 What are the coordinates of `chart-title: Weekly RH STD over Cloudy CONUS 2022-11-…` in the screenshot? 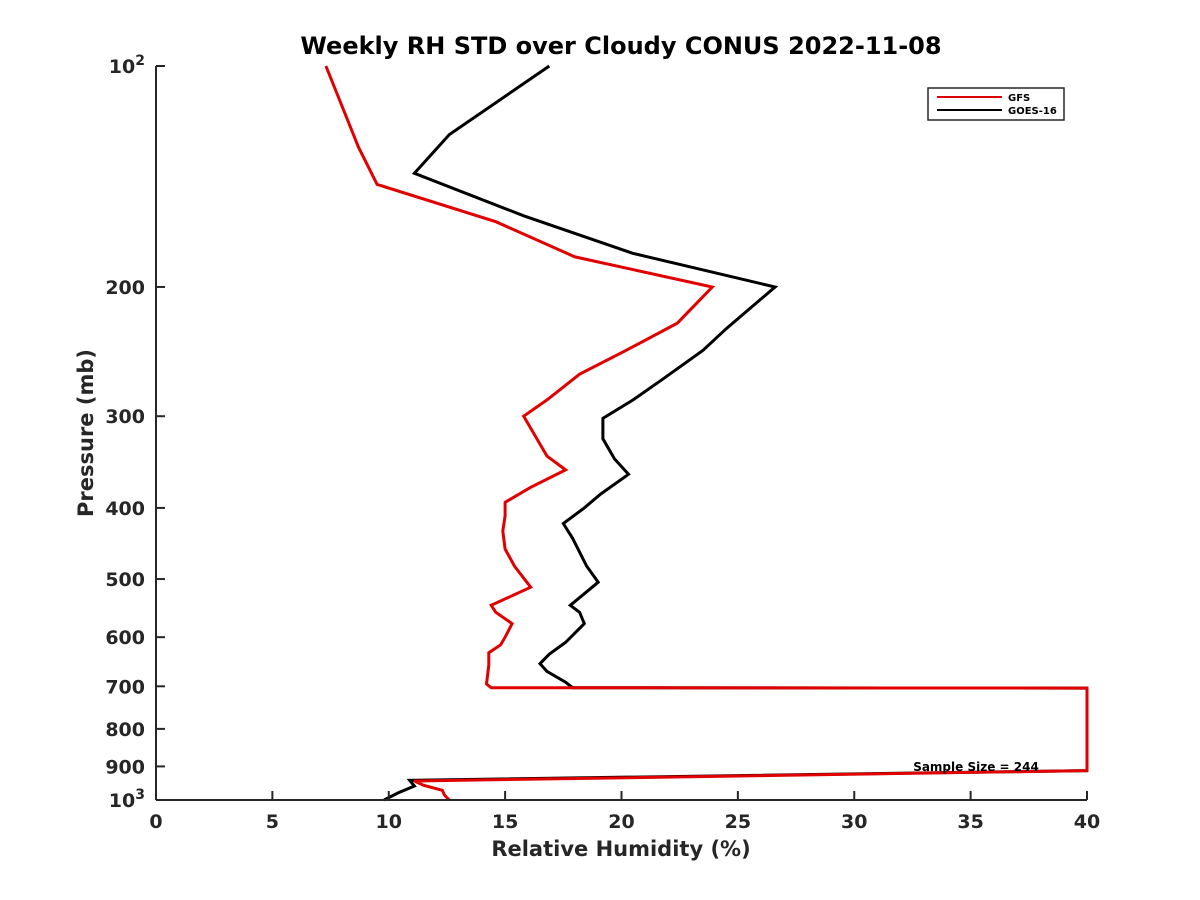 It's located at (620, 46).